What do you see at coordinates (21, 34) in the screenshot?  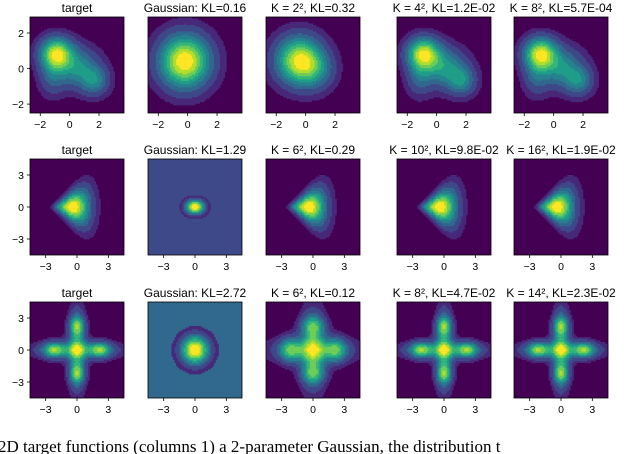 I see `y-tick-label: 2` at bounding box center [21, 34].